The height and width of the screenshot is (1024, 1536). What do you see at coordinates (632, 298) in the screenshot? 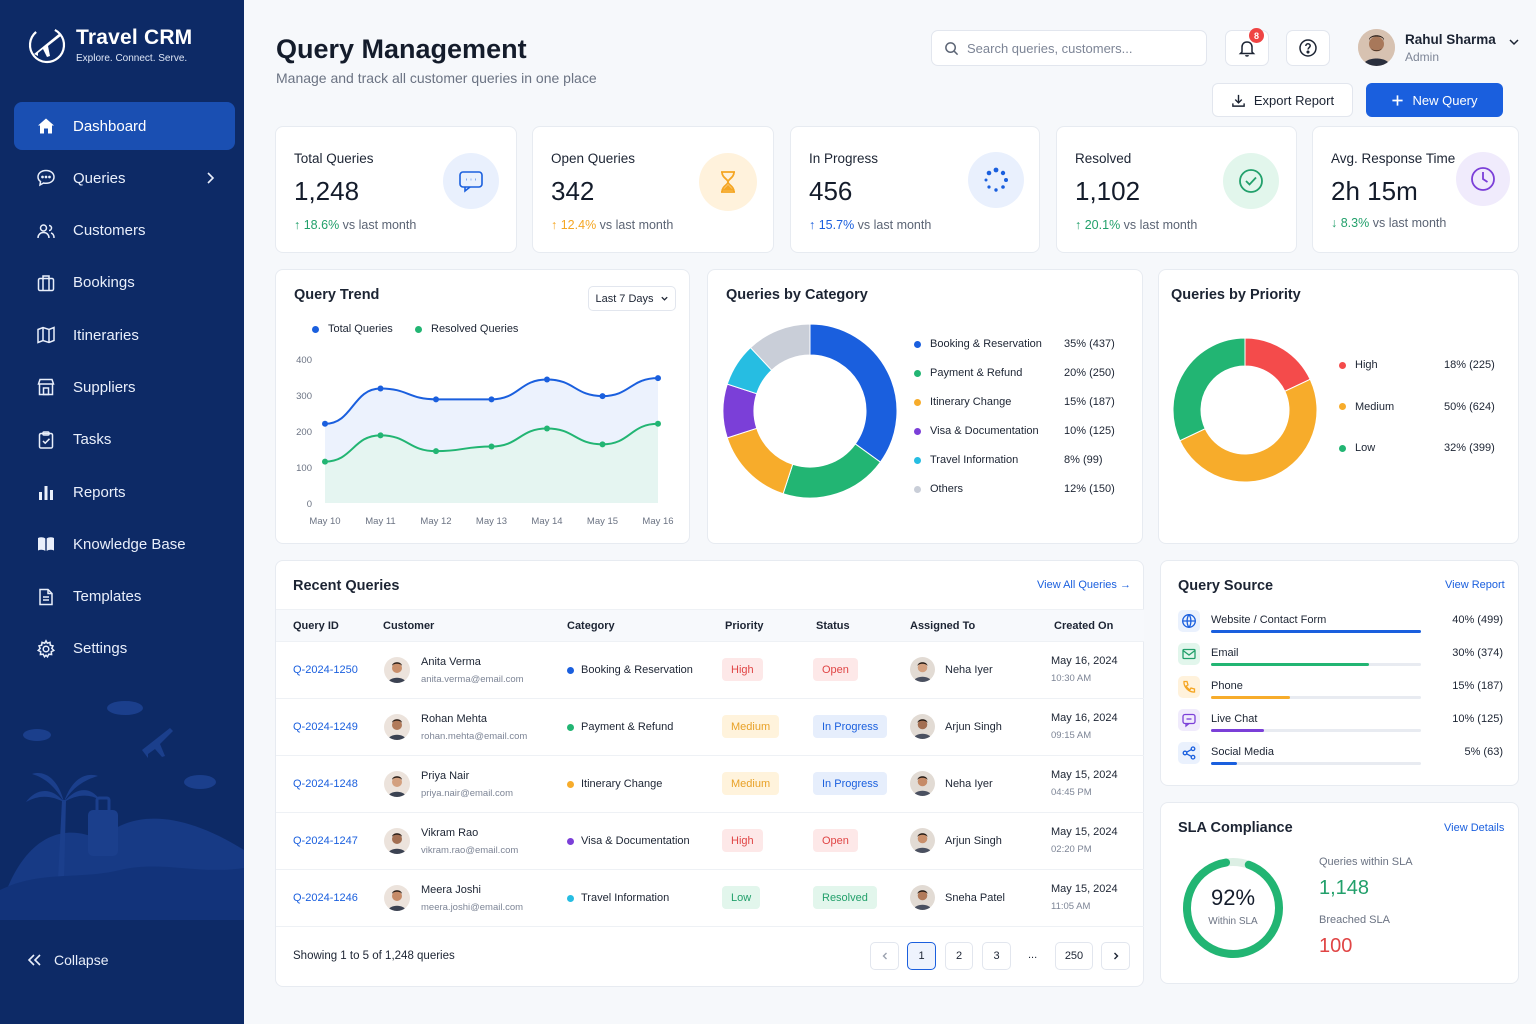
I see `date-range-dropdown: Last 7 Days` at bounding box center [632, 298].